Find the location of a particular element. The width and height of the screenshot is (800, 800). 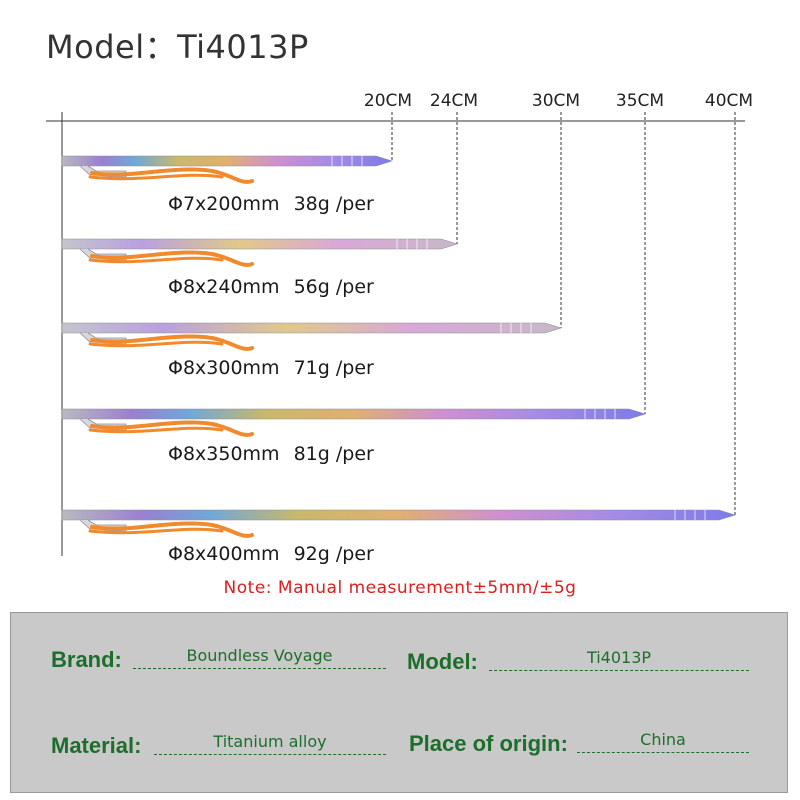

peg-spec: Φ8x400mm is located at coordinates (224, 554).